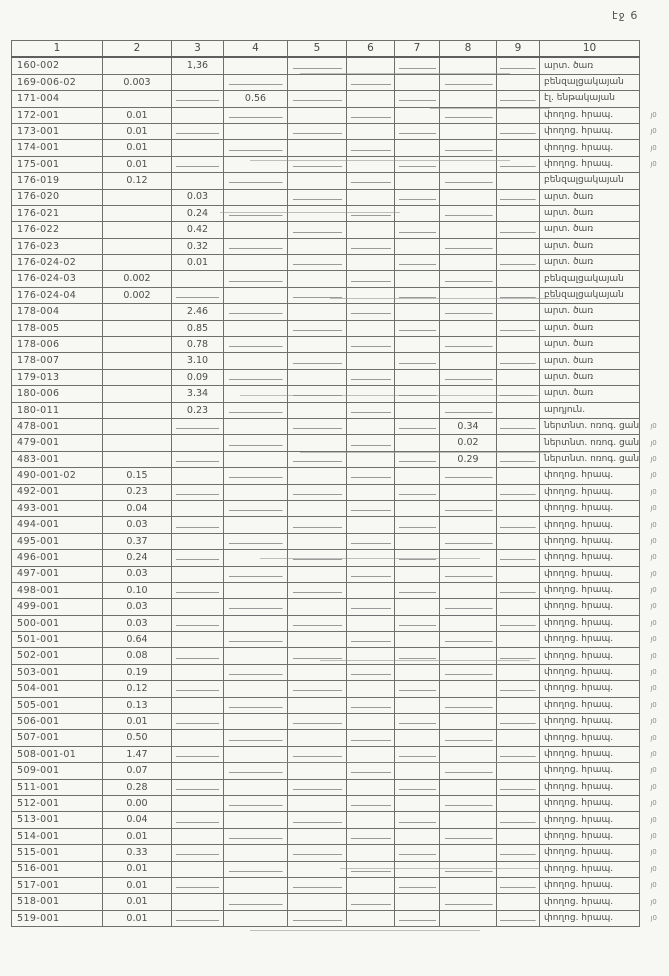 This screenshot has height=976, width=669. I want to click on parcel-code-cell: 512-001, so click(57, 803).